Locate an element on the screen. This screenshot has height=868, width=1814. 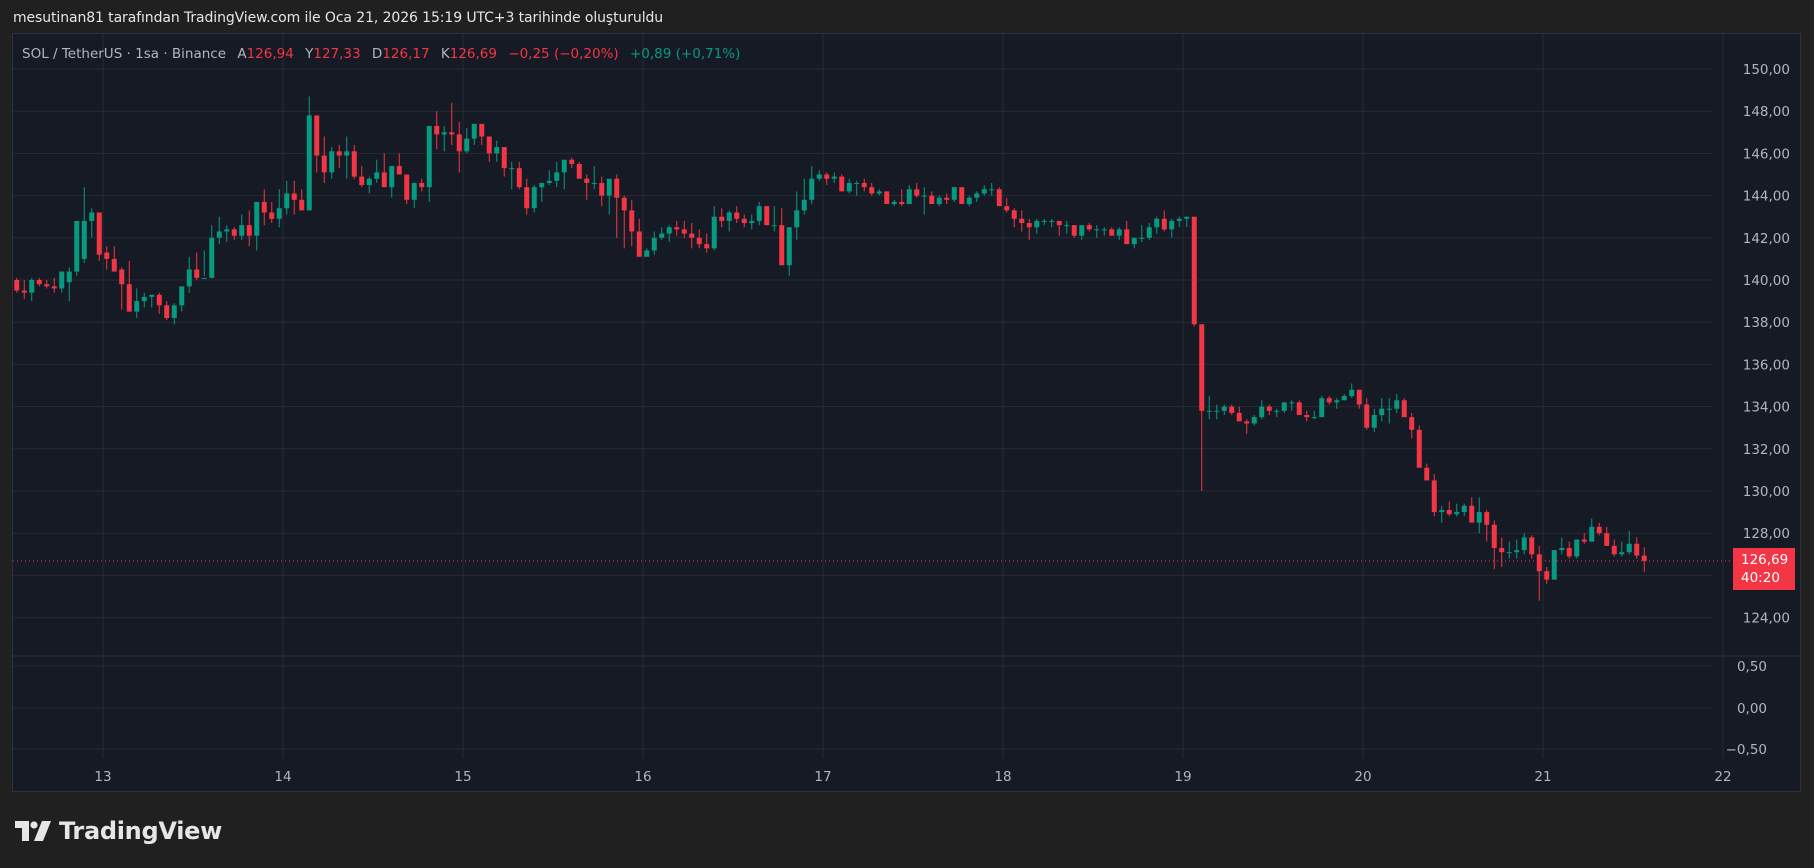
tradingview-logo: TradingView is located at coordinates (118, 831).